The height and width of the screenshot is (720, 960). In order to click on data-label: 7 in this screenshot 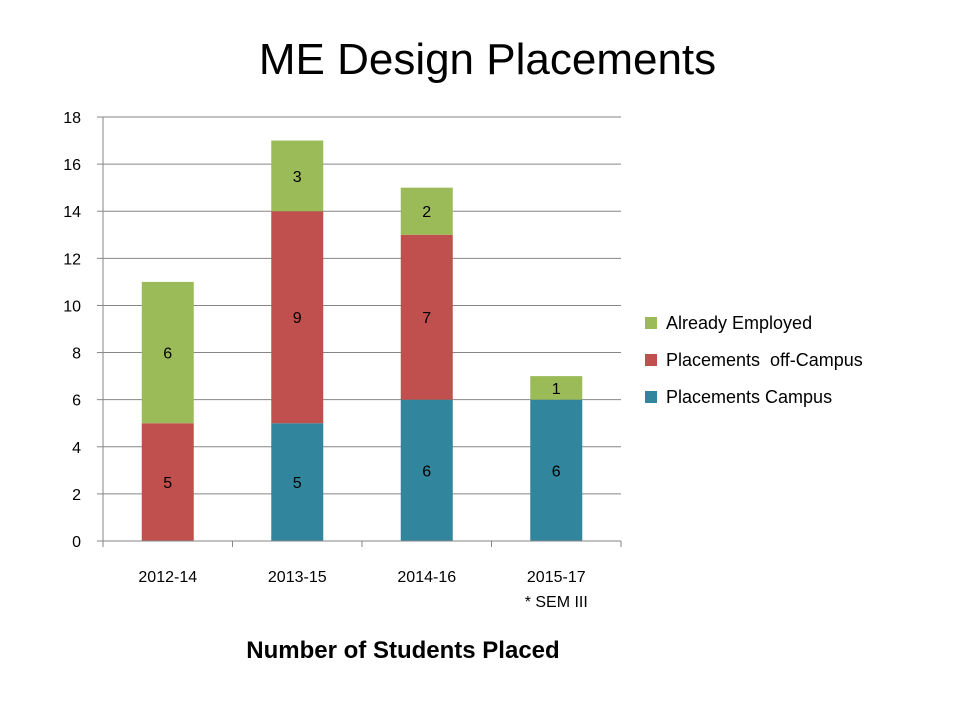, I will do `click(426, 318)`.